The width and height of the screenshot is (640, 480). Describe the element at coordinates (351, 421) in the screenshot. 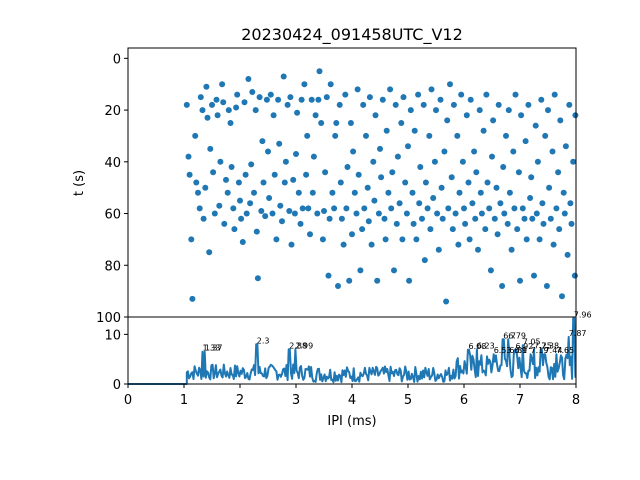

I see `histogram-x-axis-label: IPI (ms)` at that location.